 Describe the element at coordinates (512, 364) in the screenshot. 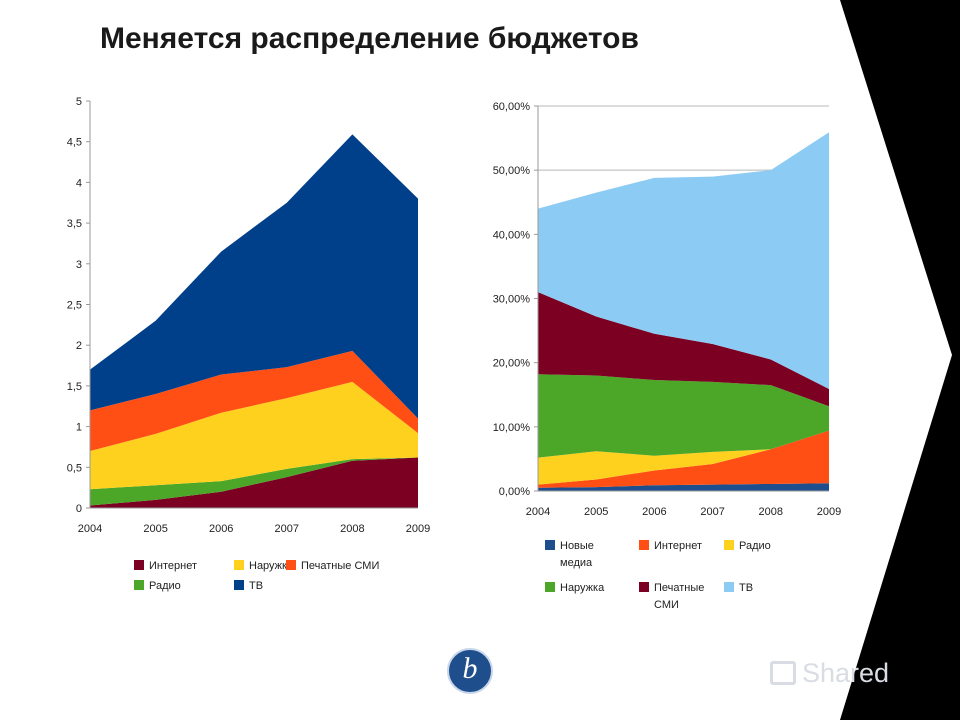

I see `share-y-tick-label: 20,00%` at that location.